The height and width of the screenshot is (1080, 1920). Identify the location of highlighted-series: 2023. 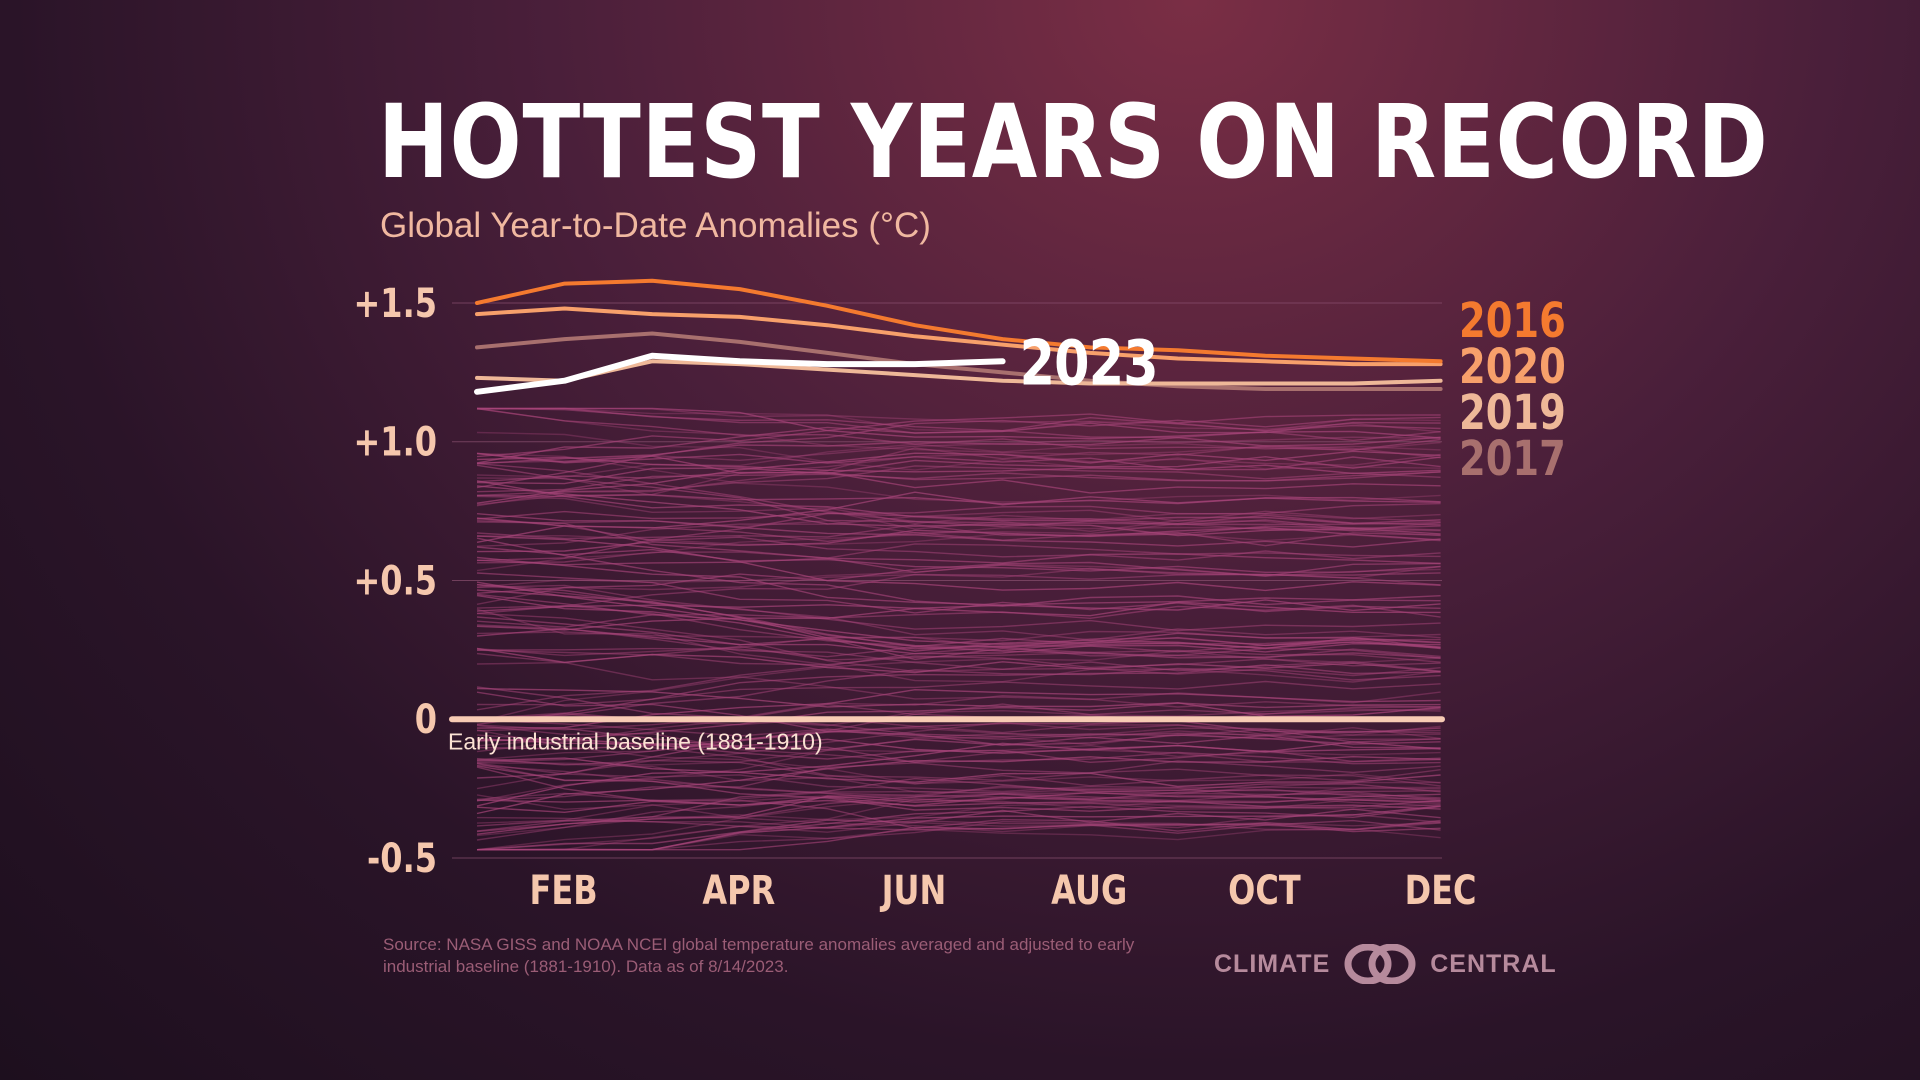
(958, 339).